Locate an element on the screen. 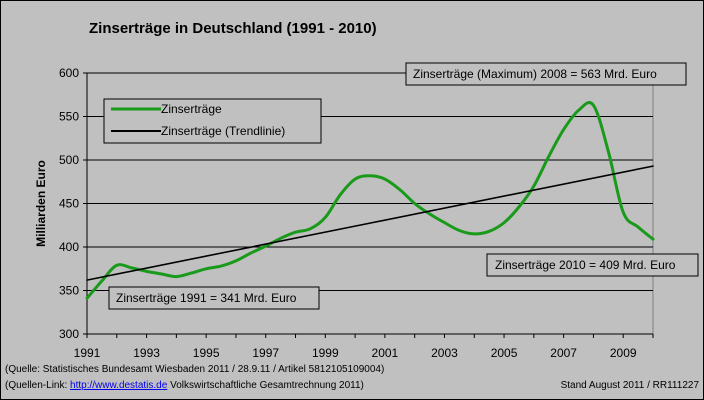  x-tick-label: 1991 is located at coordinates (87, 353).